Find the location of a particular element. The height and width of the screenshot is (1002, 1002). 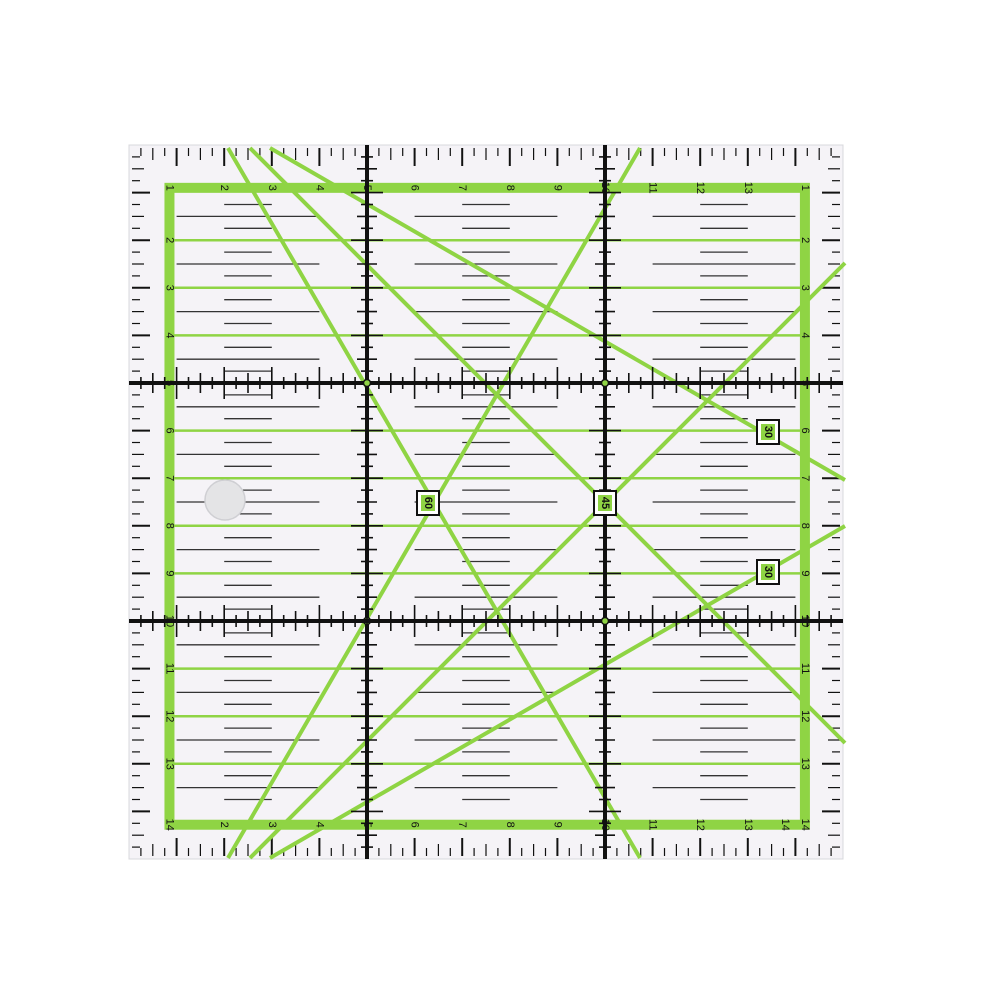

angle-marker-60: 60 is located at coordinates (428, 503).